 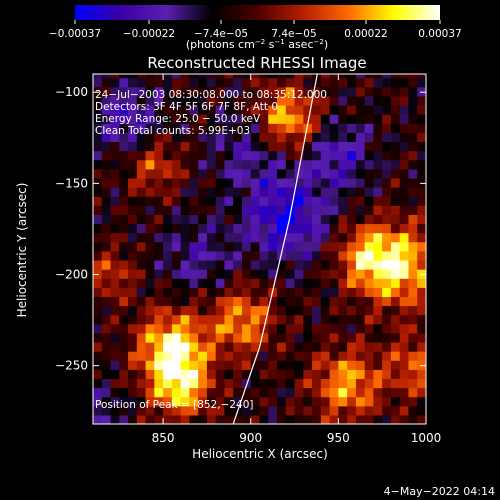 What do you see at coordinates (293, 34) in the screenshot?
I see `colorbar-tick-label: 7.4e−05` at bounding box center [293, 34].